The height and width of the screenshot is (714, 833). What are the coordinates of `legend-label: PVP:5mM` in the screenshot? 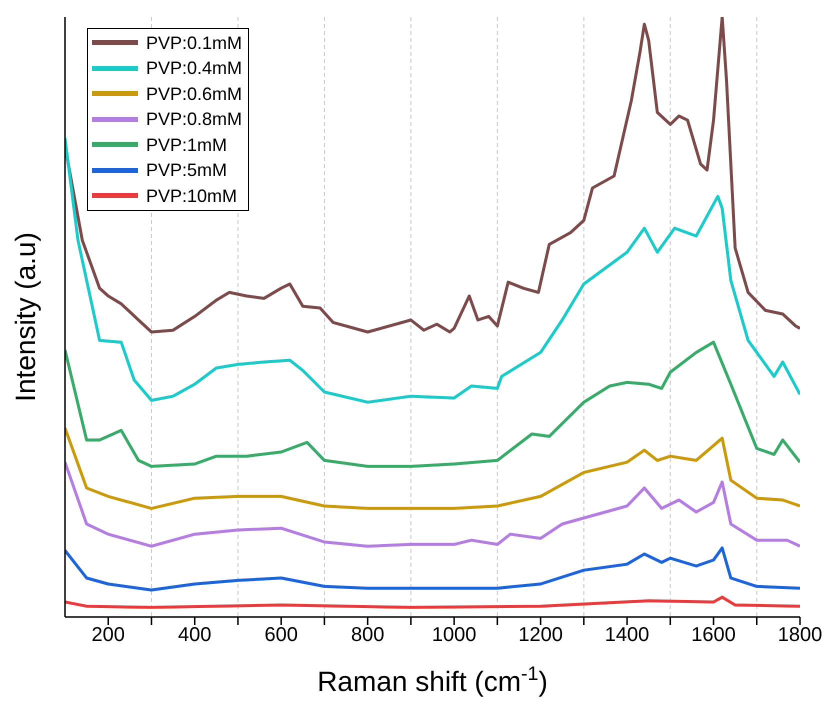 It's located at (187, 170).